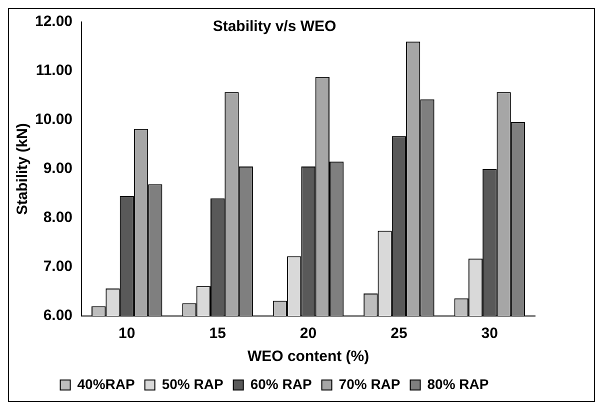  Describe the element at coordinates (489, 333) in the screenshot. I see `x-tick-label: 30` at that location.